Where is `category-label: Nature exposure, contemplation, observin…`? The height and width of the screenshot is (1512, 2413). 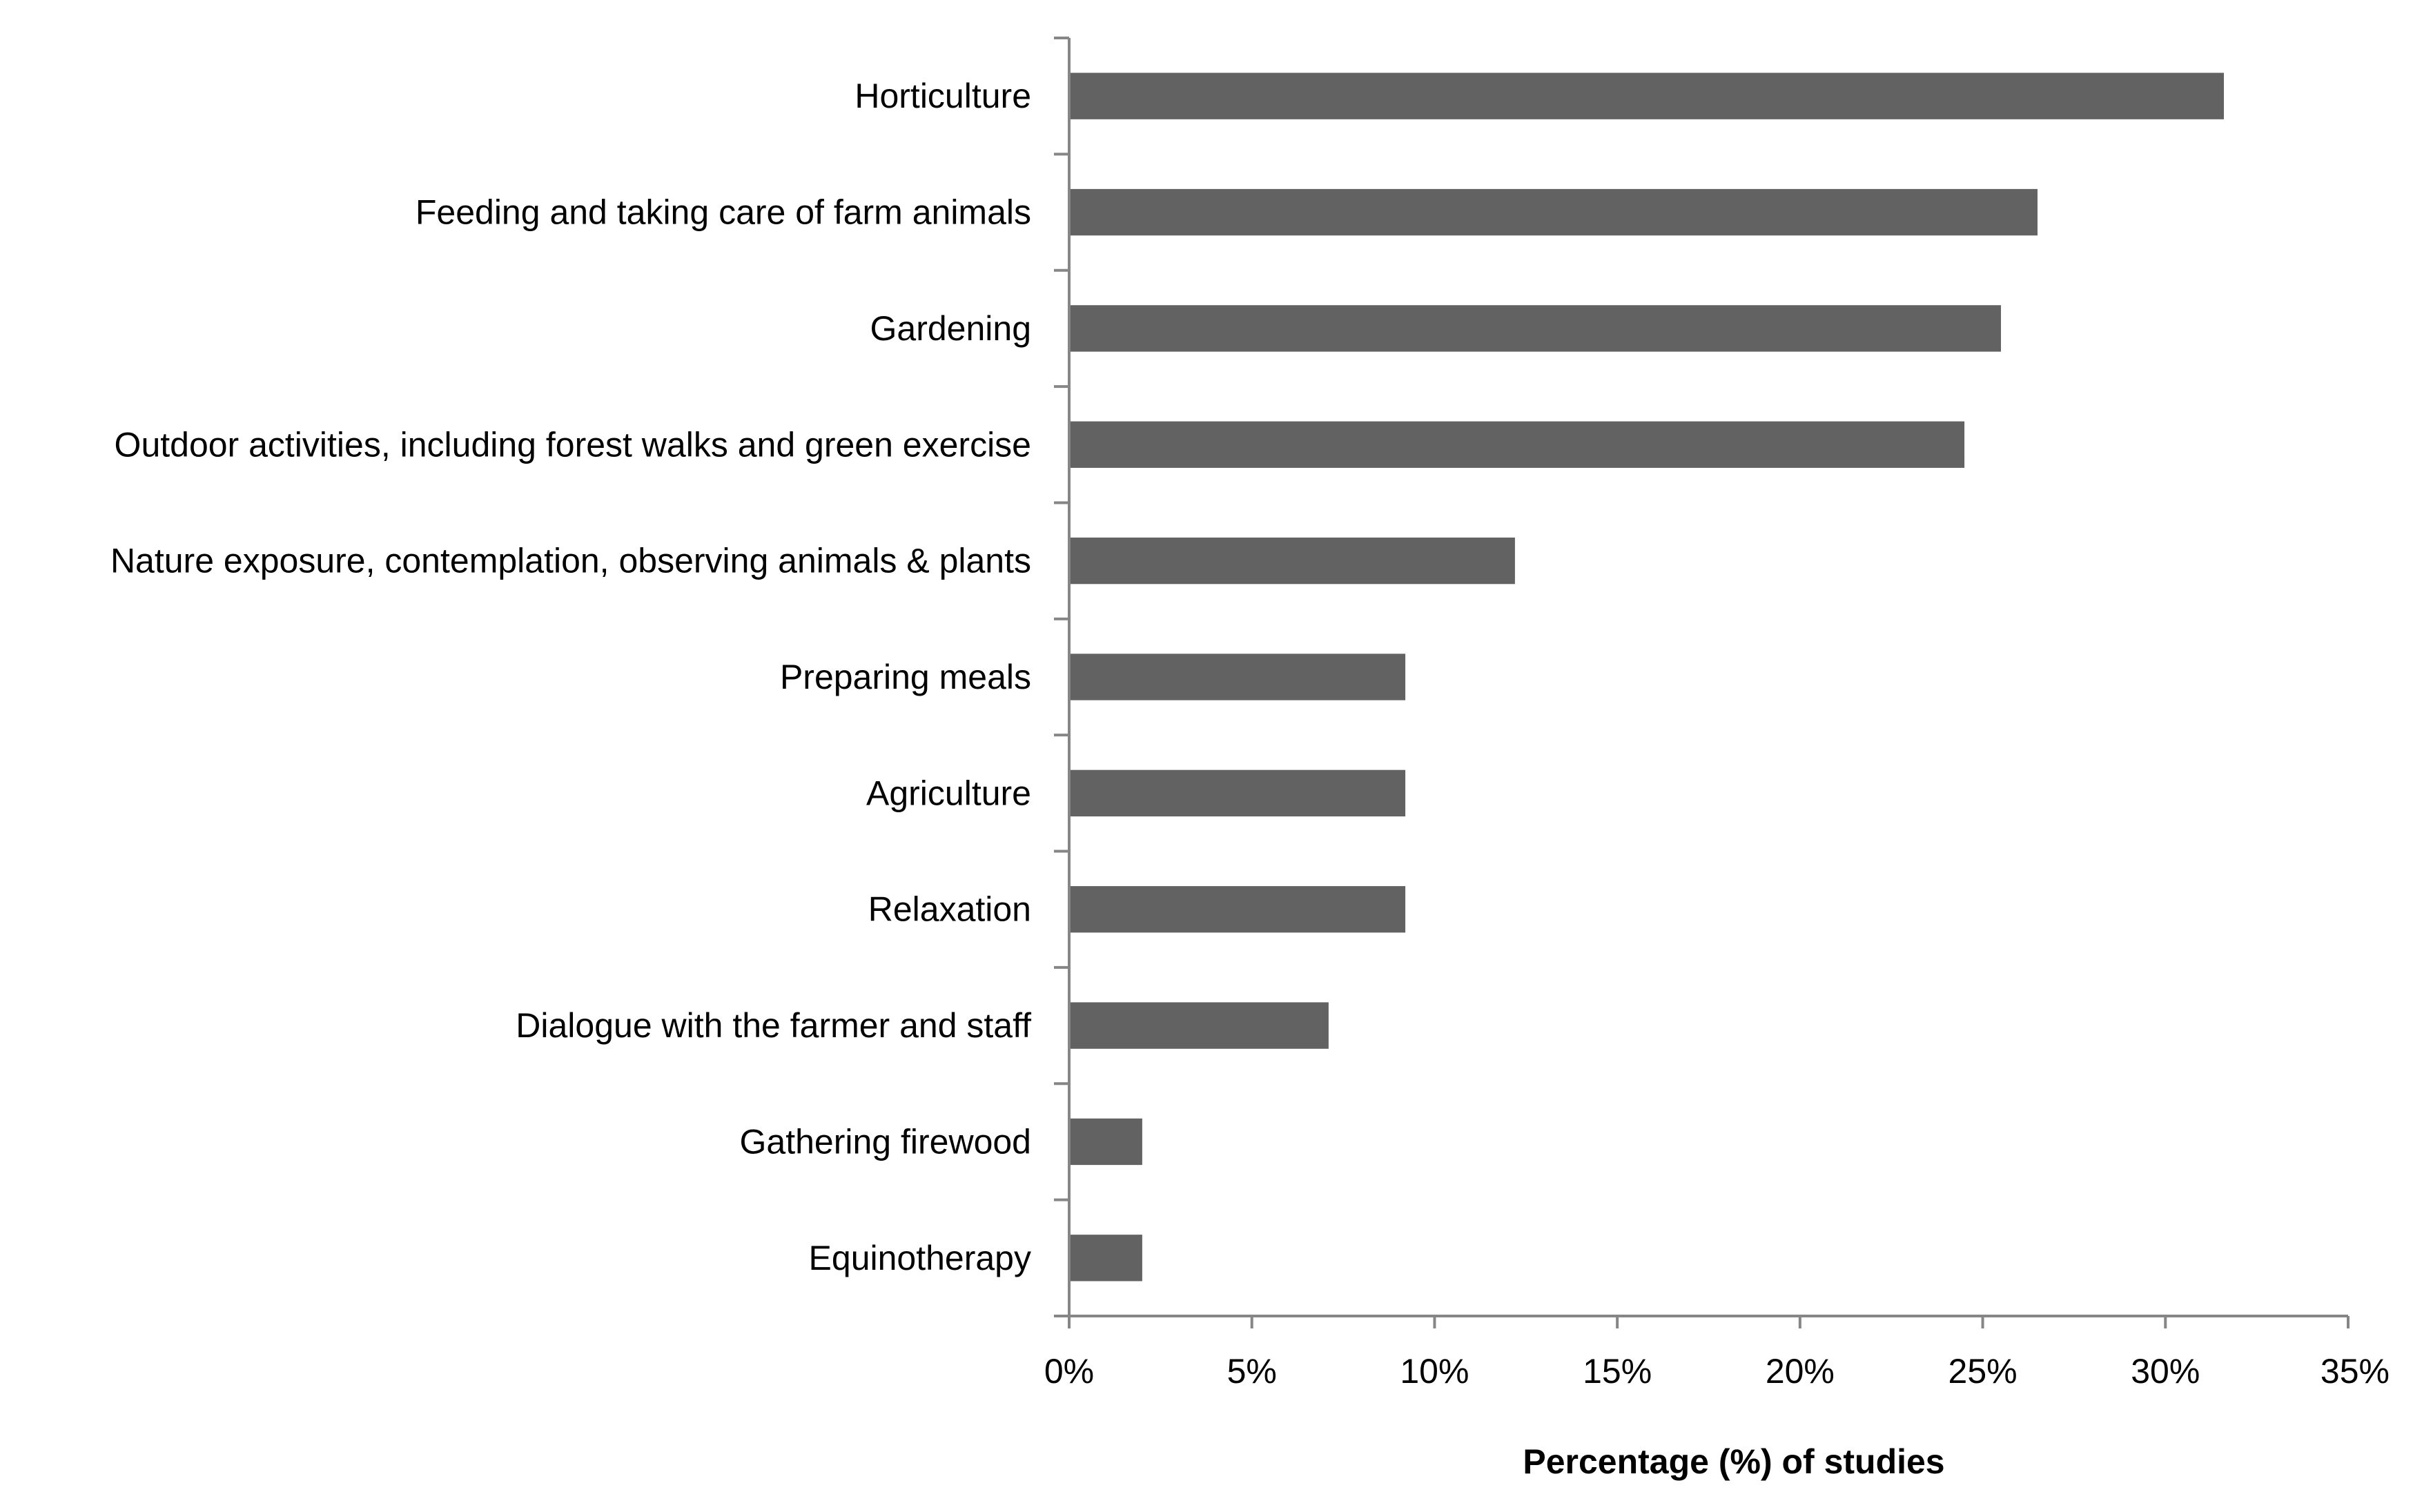 category-label: Nature exposure, contemplation, observin… is located at coordinates (570, 561).